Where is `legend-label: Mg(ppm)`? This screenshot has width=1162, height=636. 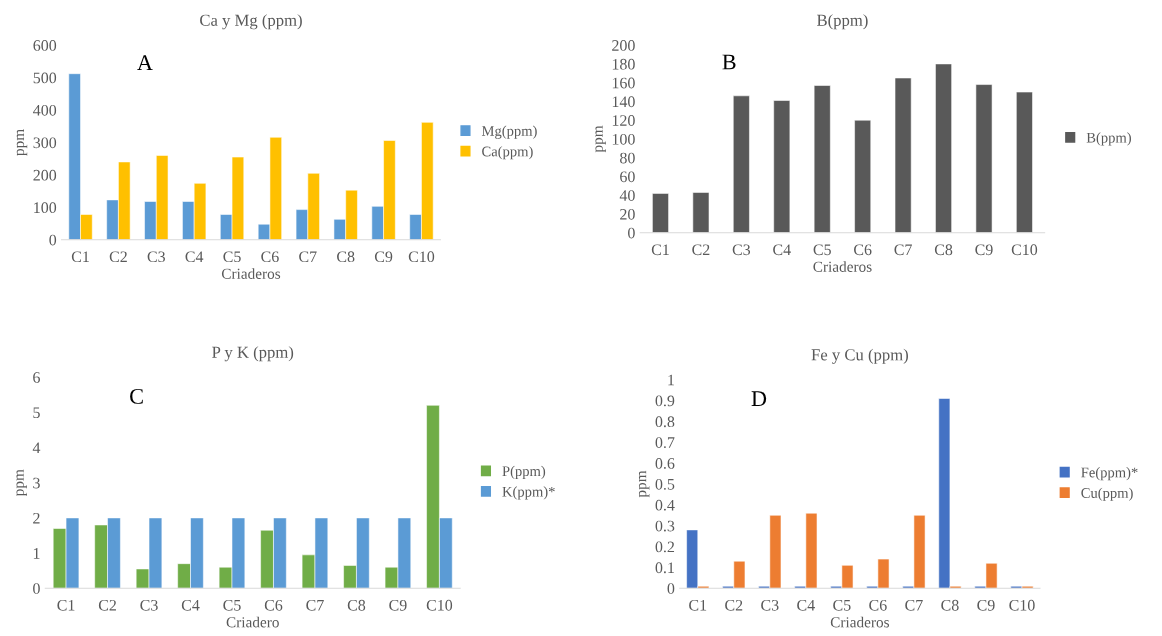 legend-label: Mg(ppm) is located at coordinates (509, 132).